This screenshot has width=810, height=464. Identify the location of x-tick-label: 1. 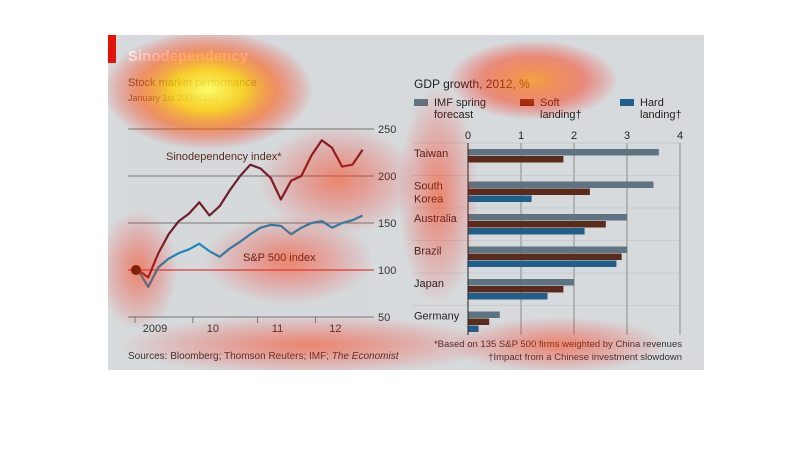
(521, 136).